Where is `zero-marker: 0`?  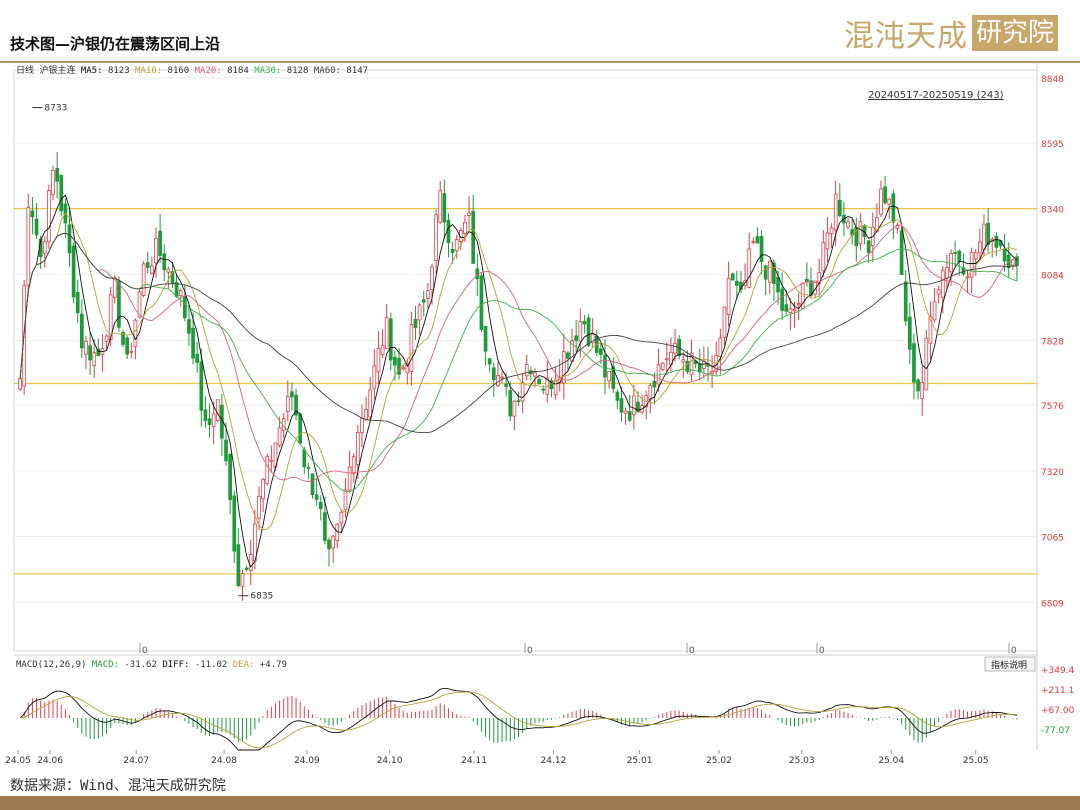 zero-marker: 0 is located at coordinates (692, 651).